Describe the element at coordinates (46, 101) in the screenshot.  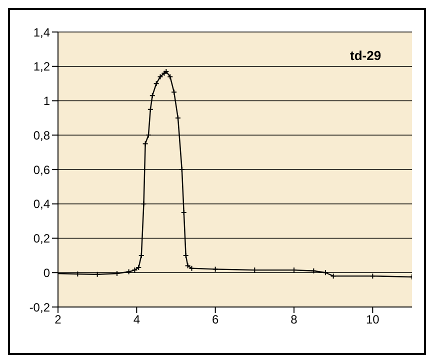
I see `y-tick-label: 1` at that location.